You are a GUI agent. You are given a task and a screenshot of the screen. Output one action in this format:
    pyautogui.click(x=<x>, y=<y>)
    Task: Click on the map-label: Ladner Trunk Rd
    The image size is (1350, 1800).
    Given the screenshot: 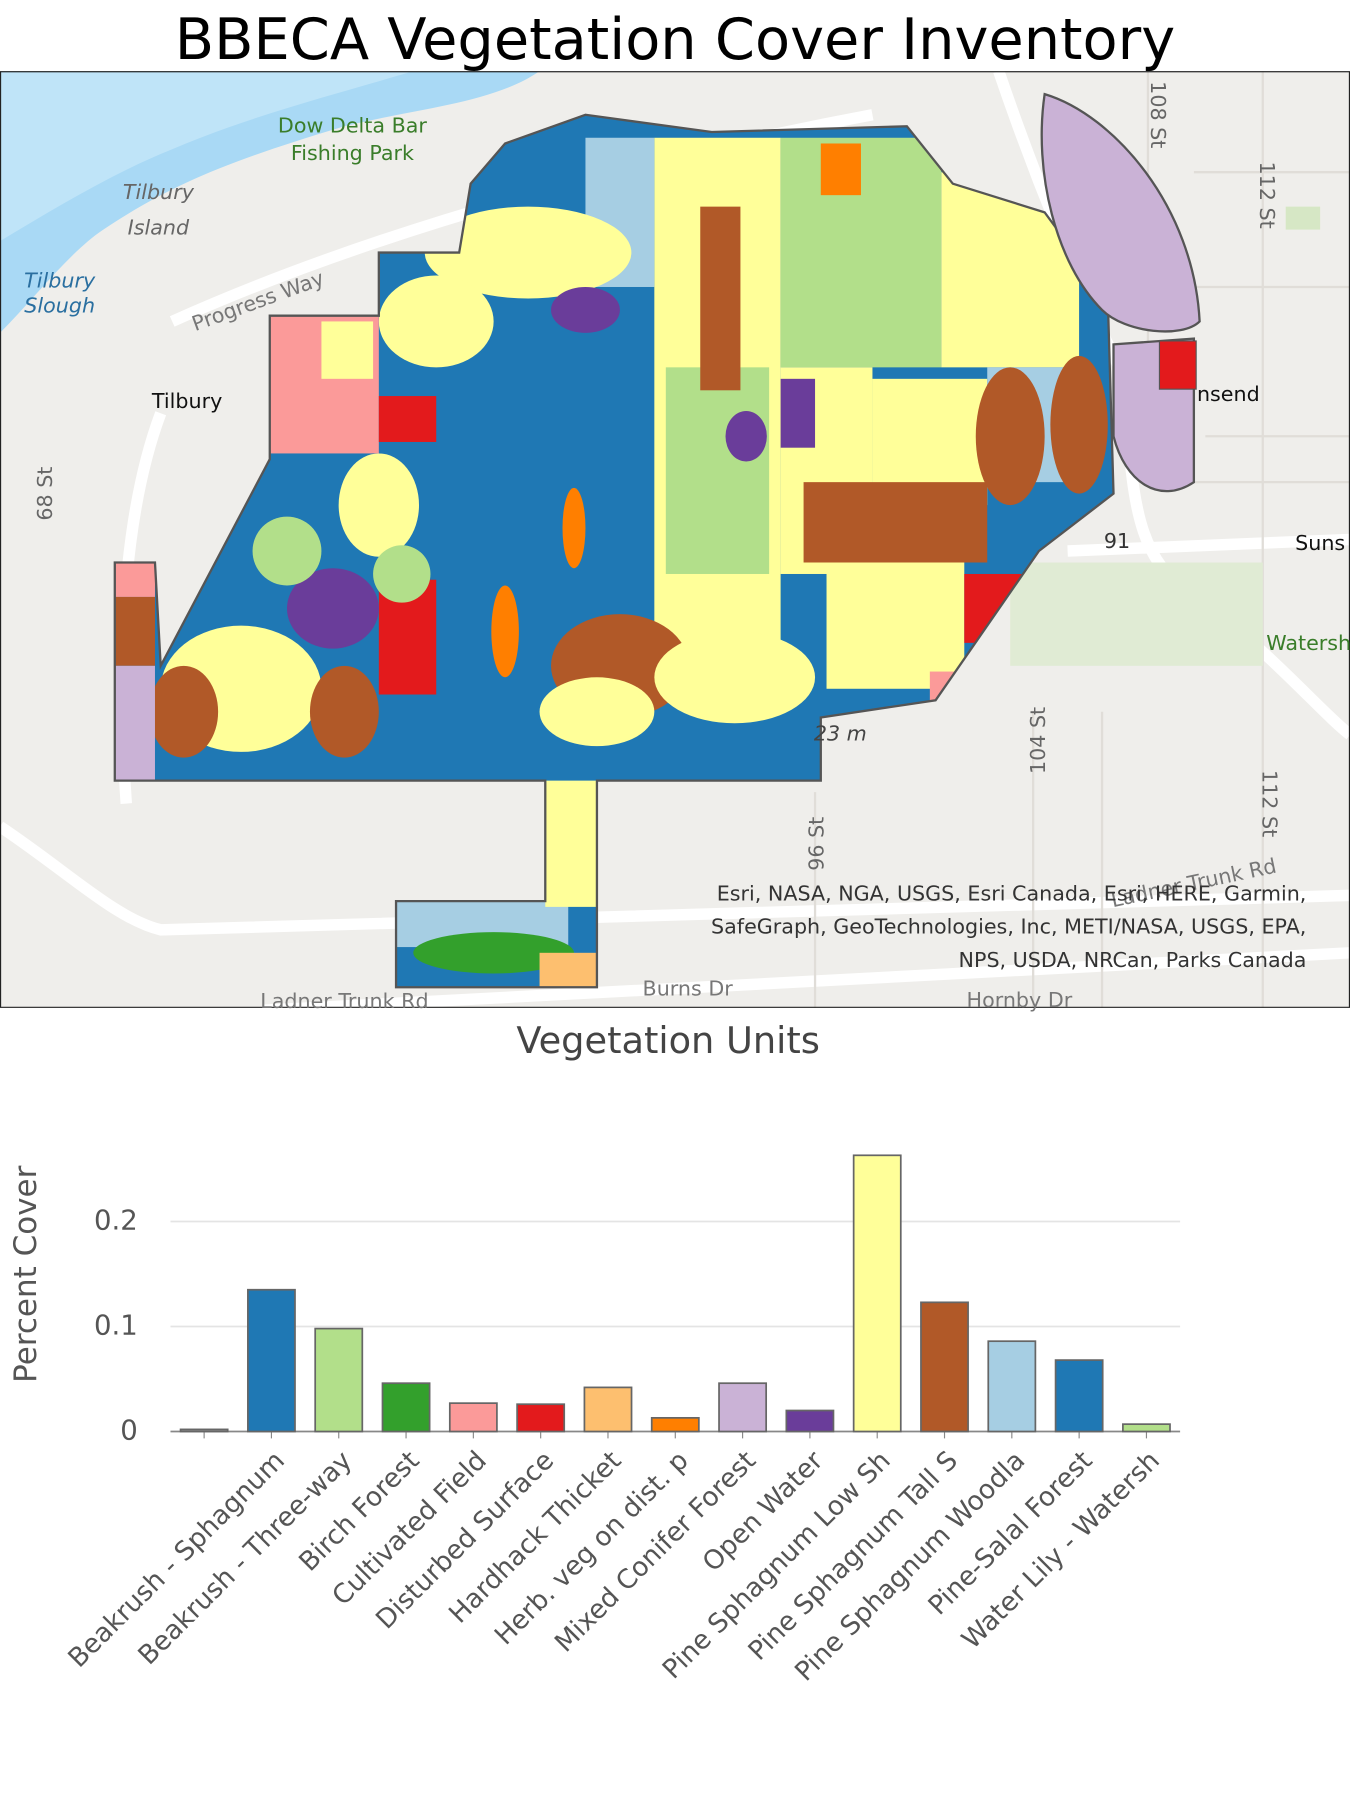 What is the action you would take?
    pyautogui.click(x=344, y=1001)
    